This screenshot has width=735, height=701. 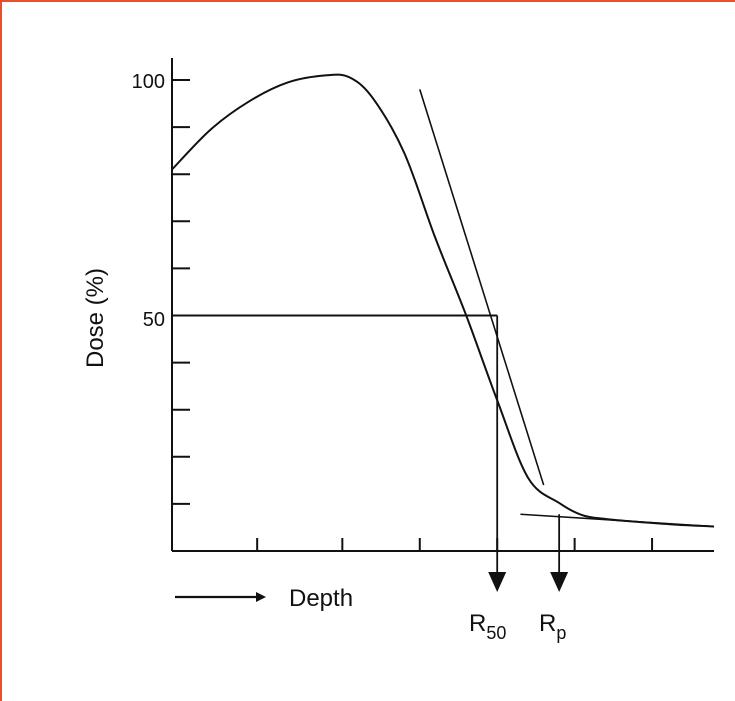 What do you see at coordinates (496, 633) in the screenshot?
I see `r50-label-sub: 50` at bounding box center [496, 633].